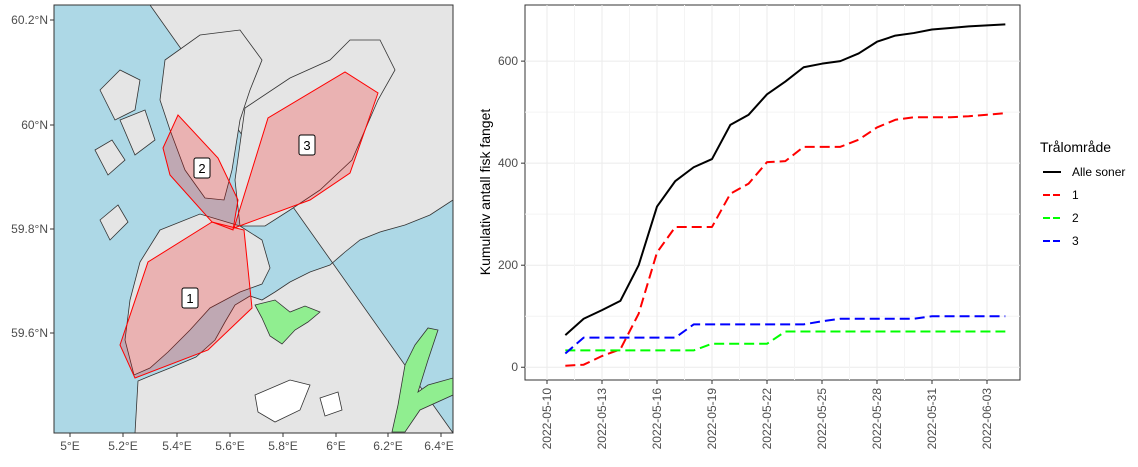  What do you see at coordinates (1075, 195) in the screenshot?
I see `legend-label: 1` at bounding box center [1075, 195].